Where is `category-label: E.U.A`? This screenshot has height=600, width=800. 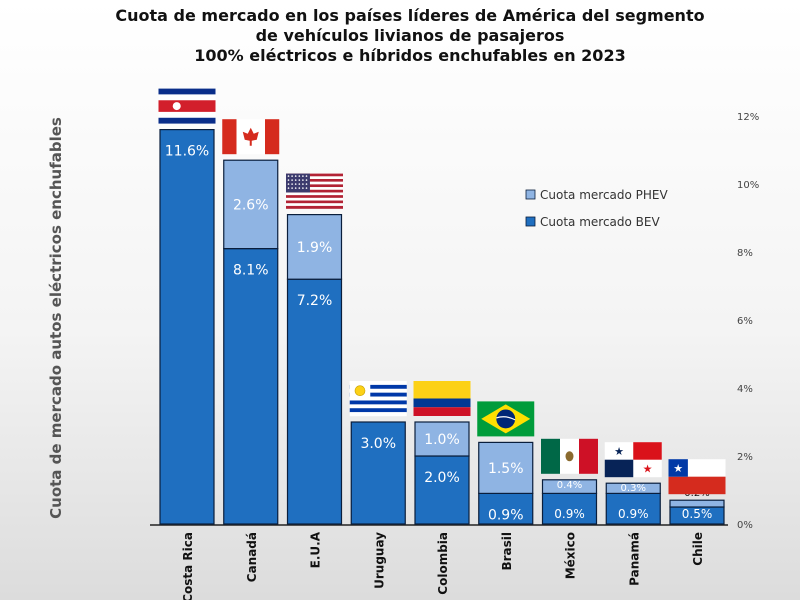 category-label: E.U.A is located at coordinates (316, 549).